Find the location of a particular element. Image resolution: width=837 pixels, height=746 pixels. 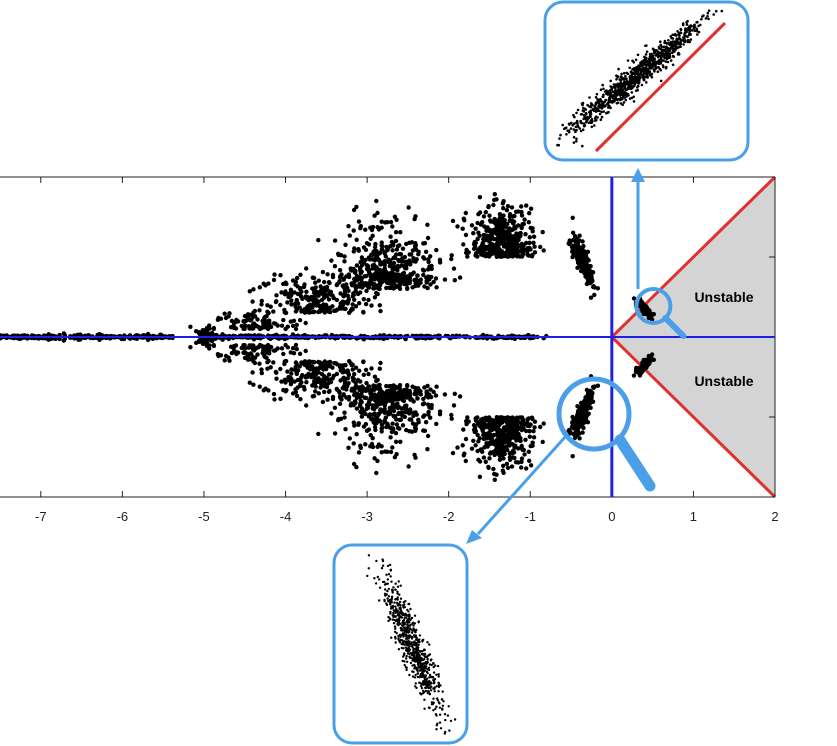

annotation-layer: Unstable Unstable is located at coordinates (723, 339).